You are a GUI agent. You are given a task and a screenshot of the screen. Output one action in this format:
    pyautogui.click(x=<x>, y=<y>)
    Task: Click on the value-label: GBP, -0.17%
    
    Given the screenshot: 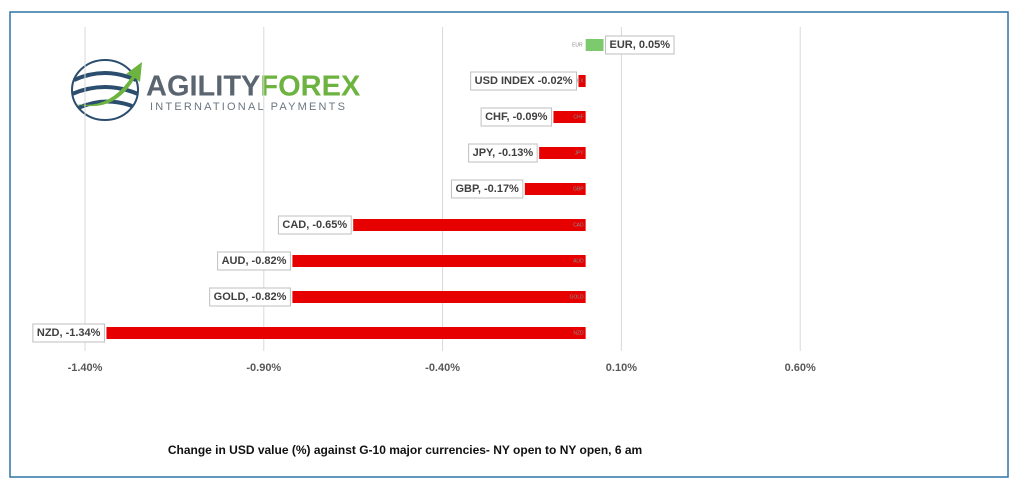 What is the action you would take?
    pyautogui.click(x=487, y=189)
    